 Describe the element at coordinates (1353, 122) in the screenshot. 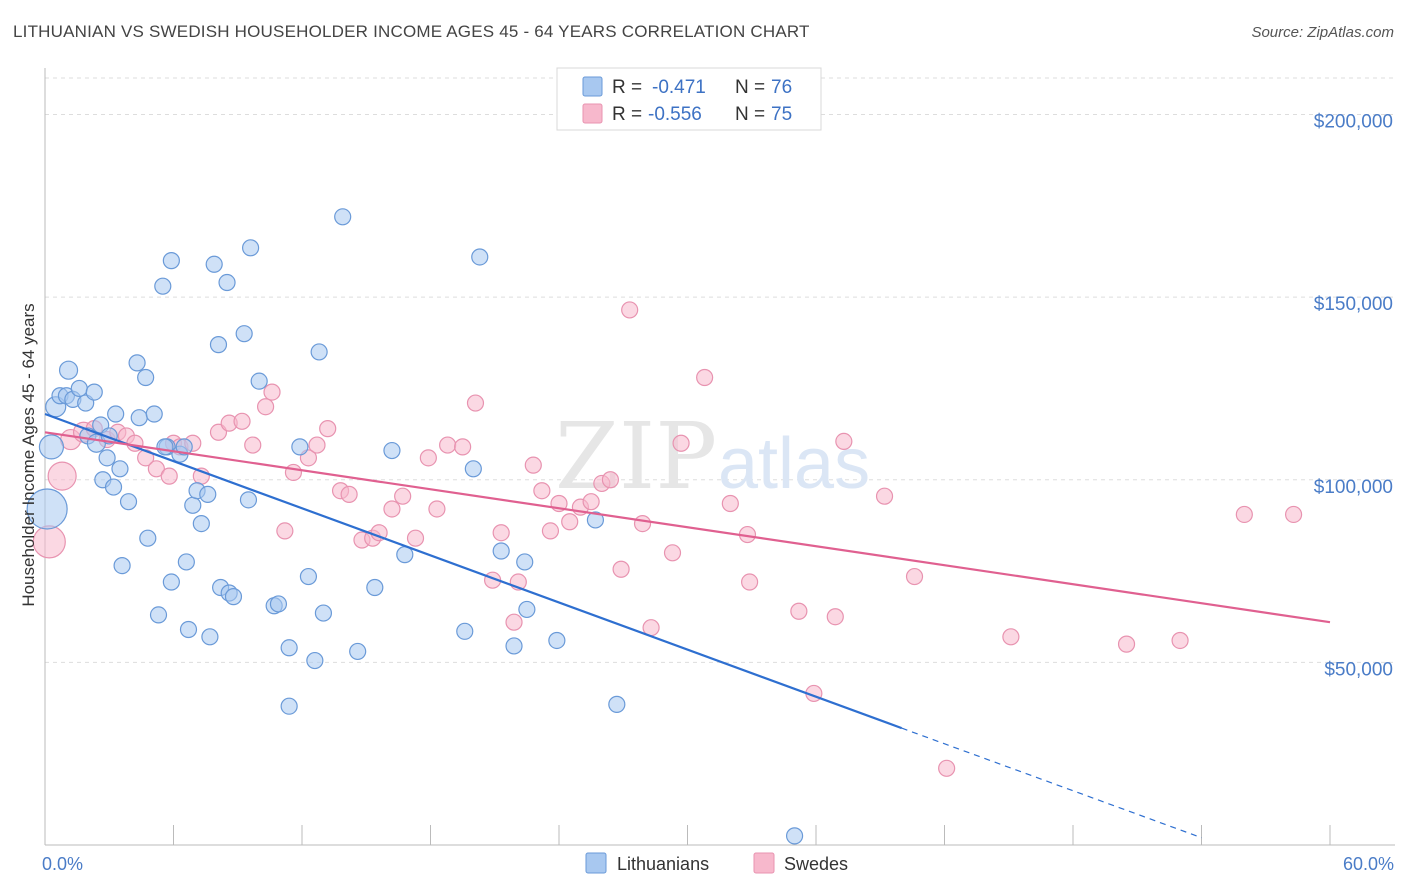

I see `y-tick-label-3: $200,000` at that location.